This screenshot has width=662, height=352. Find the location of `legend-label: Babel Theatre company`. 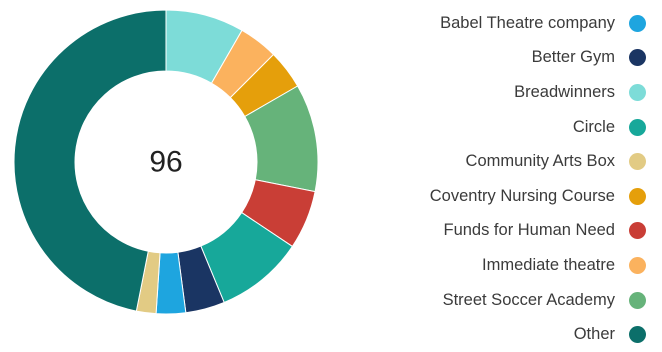

legend-label: Babel Theatre company is located at coordinates (527, 22).